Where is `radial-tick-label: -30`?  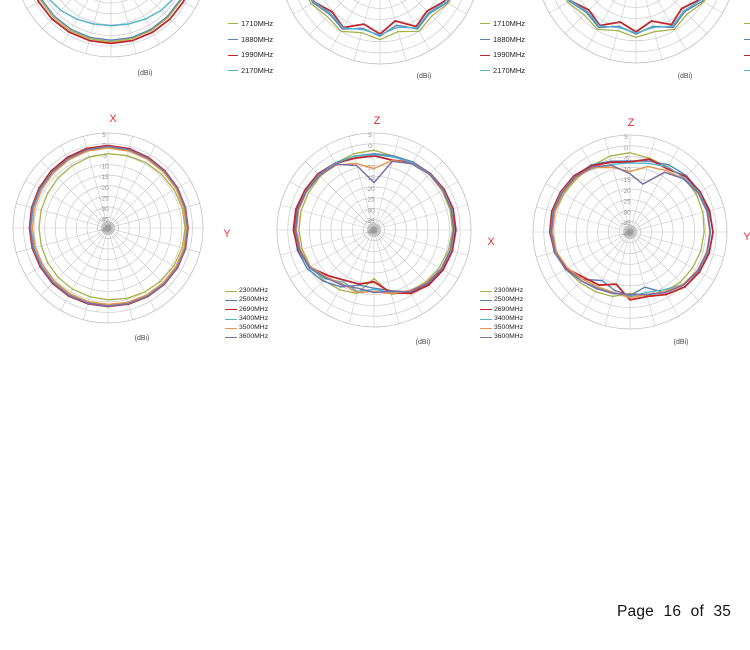
radial-tick-label: -30 is located at coordinates (104, 209).